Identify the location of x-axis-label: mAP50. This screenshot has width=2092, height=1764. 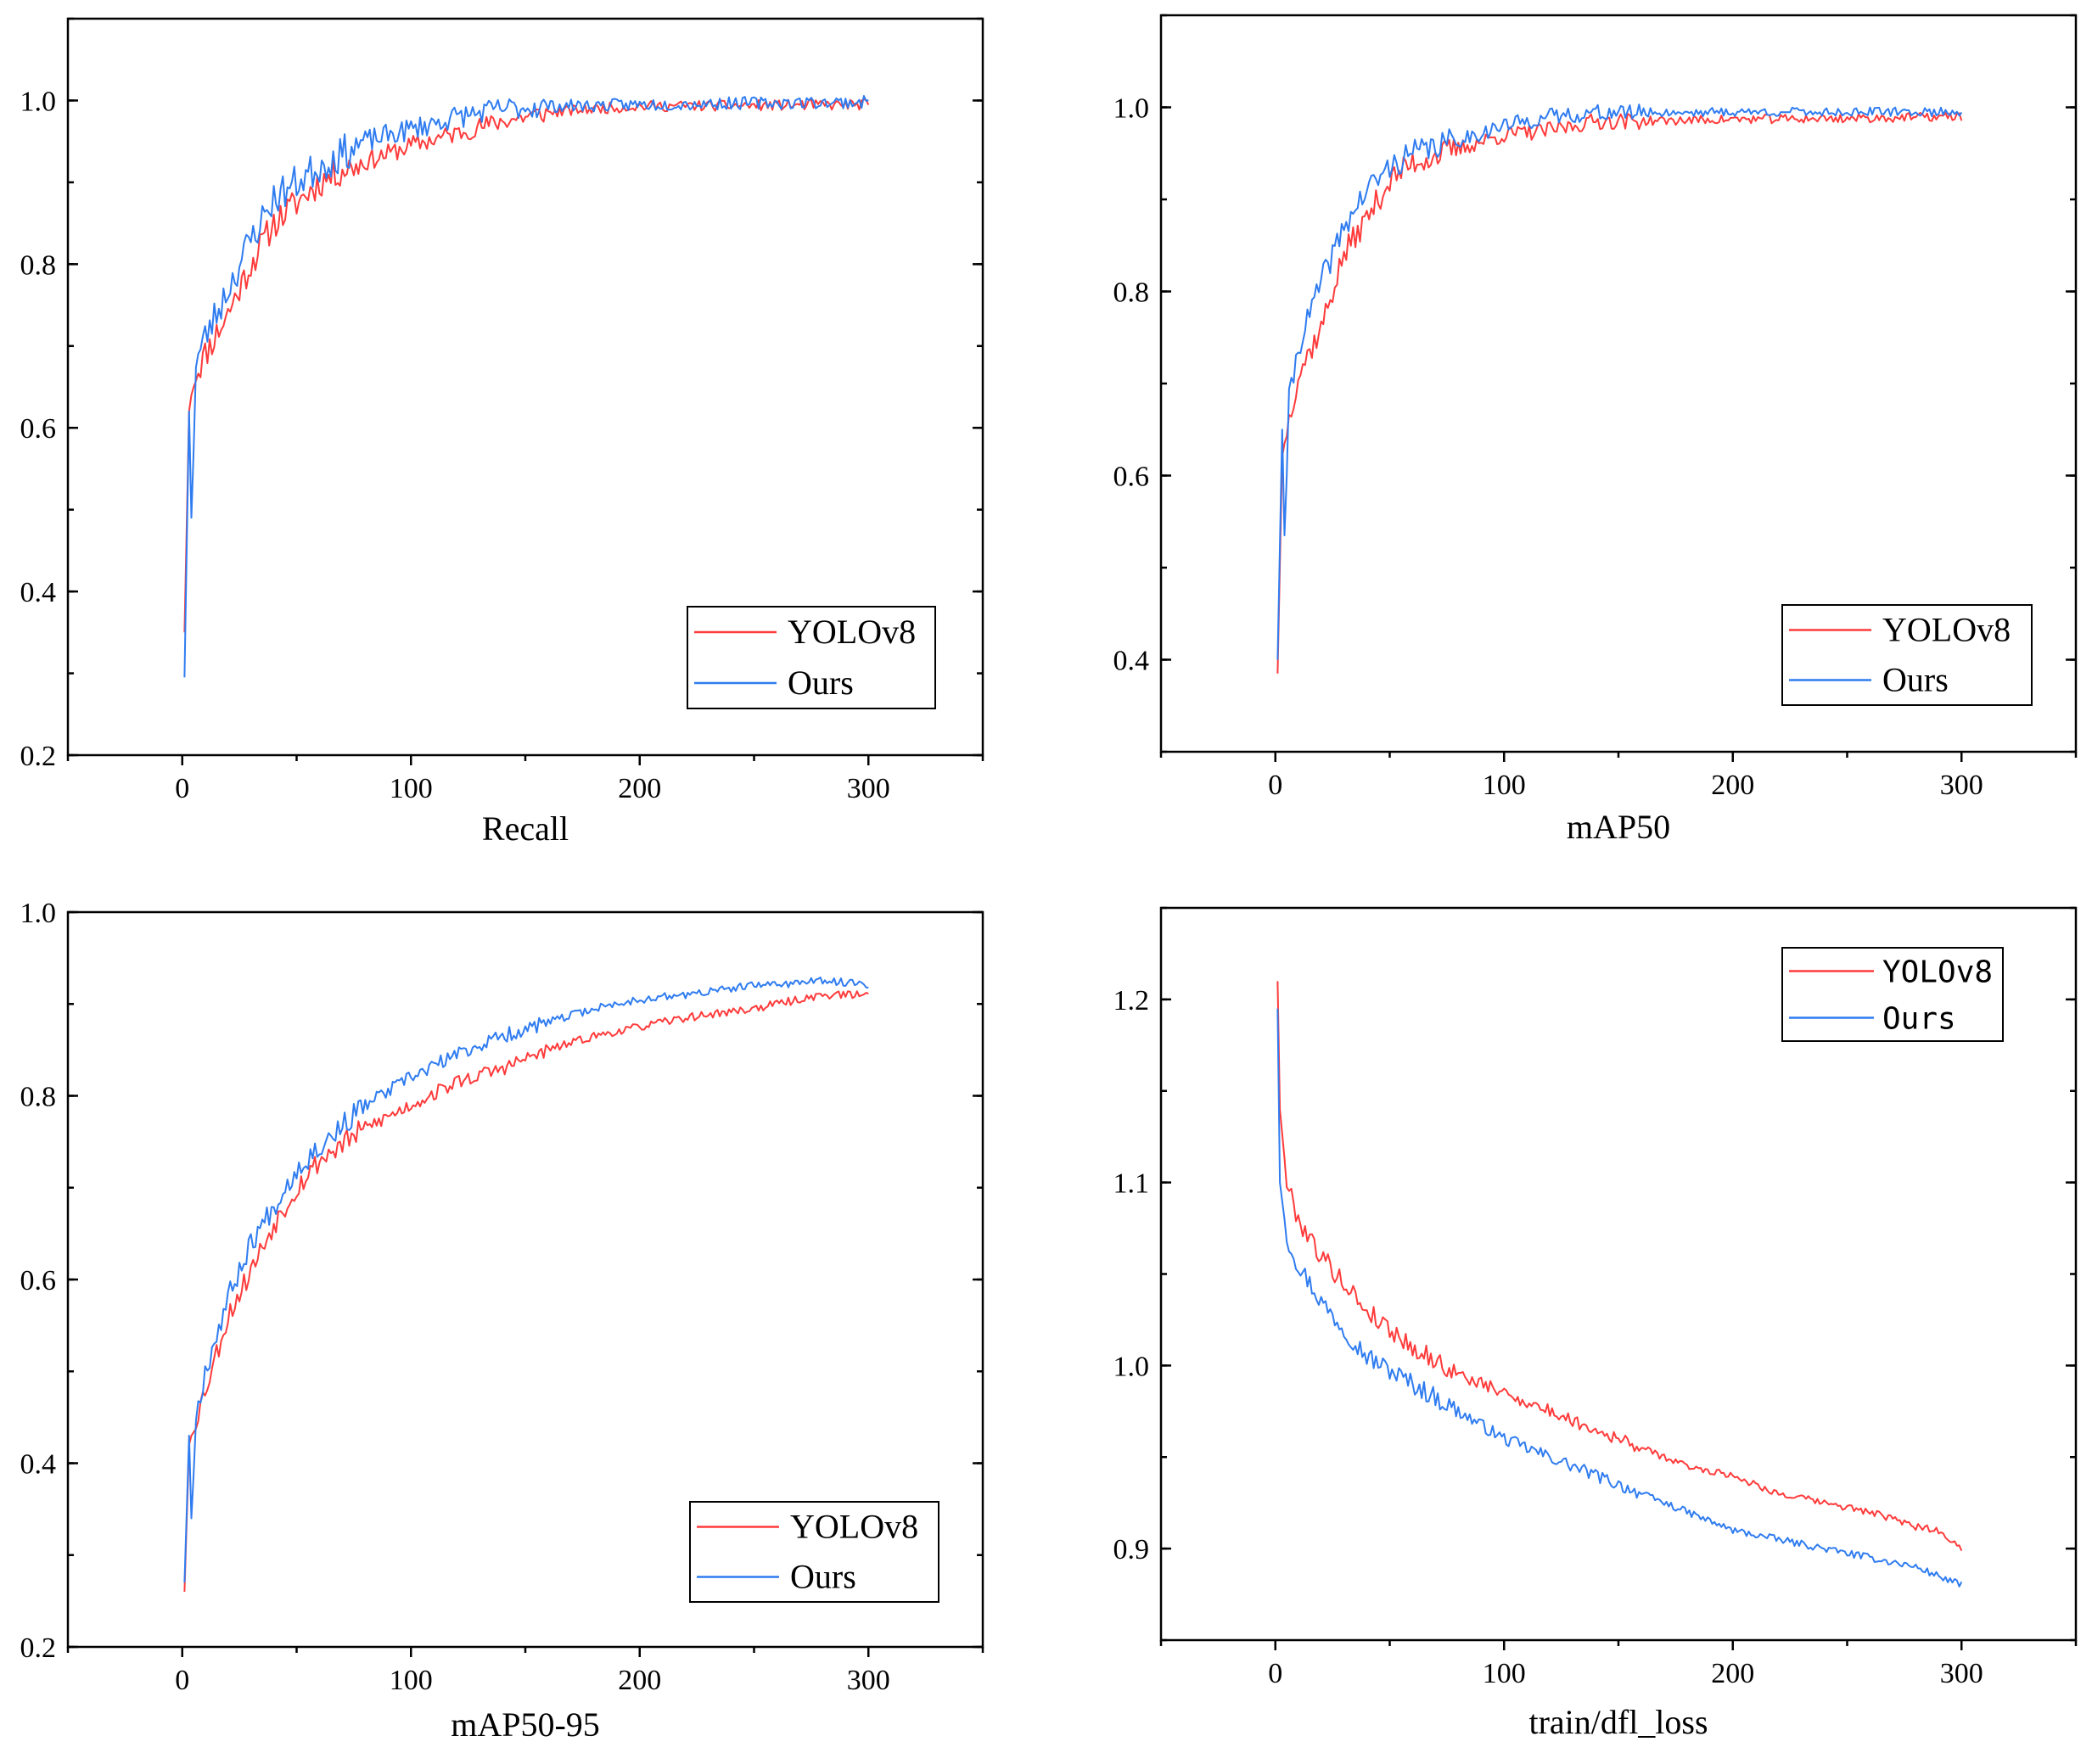
(1618, 827).